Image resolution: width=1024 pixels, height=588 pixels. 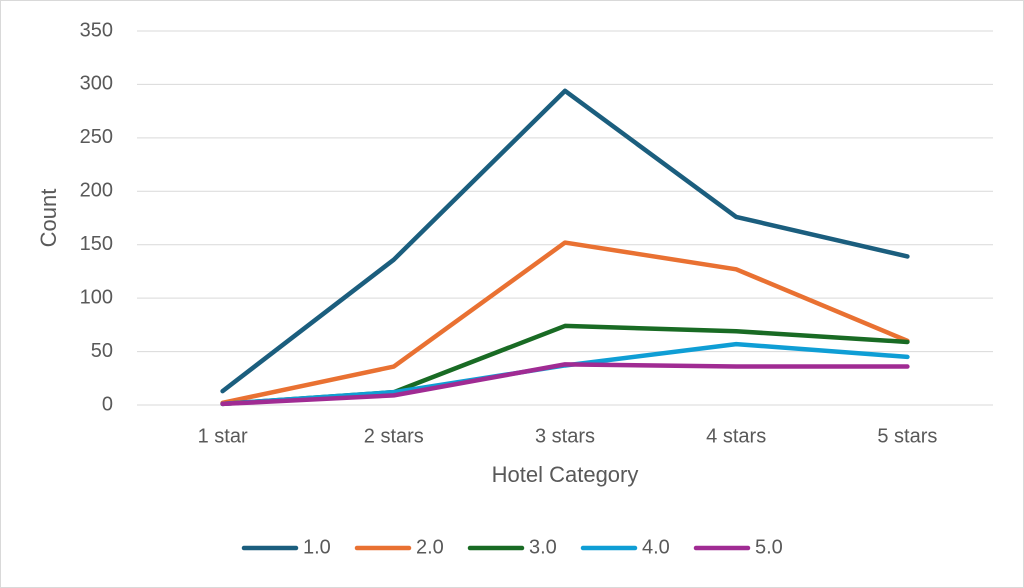 What do you see at coordinates (430, 547) in the screenshot?
I see `legend-label: 2.0` at bounding box center [430, 547].